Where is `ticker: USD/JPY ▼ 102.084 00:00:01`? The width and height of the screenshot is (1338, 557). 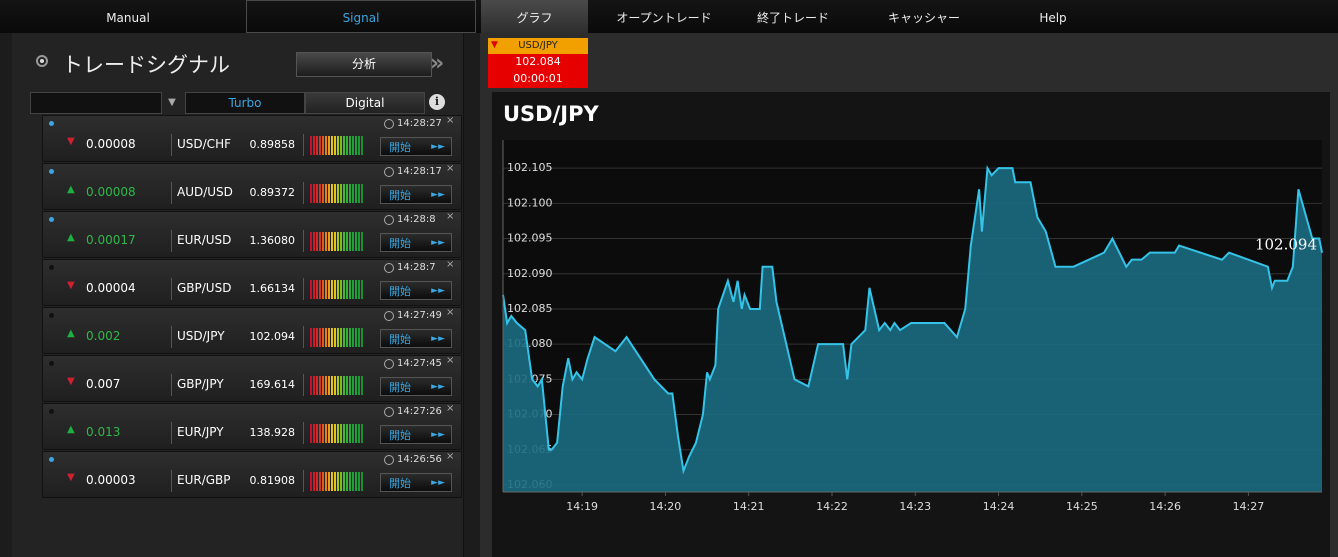 ticker: USD/JPY ▼ 102.084 00:00:01 is located at coordinates (538, 63).